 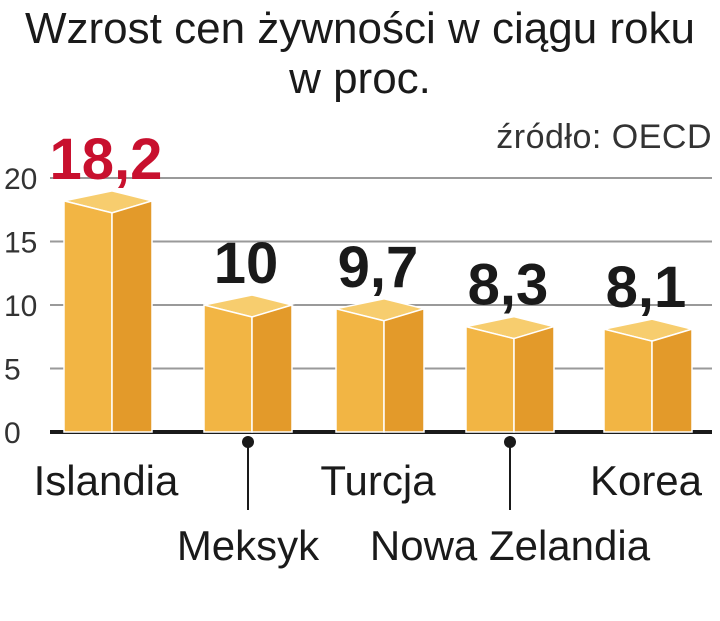 I want to click on bar-value-label: 8,1, so click(x=646, y=287).